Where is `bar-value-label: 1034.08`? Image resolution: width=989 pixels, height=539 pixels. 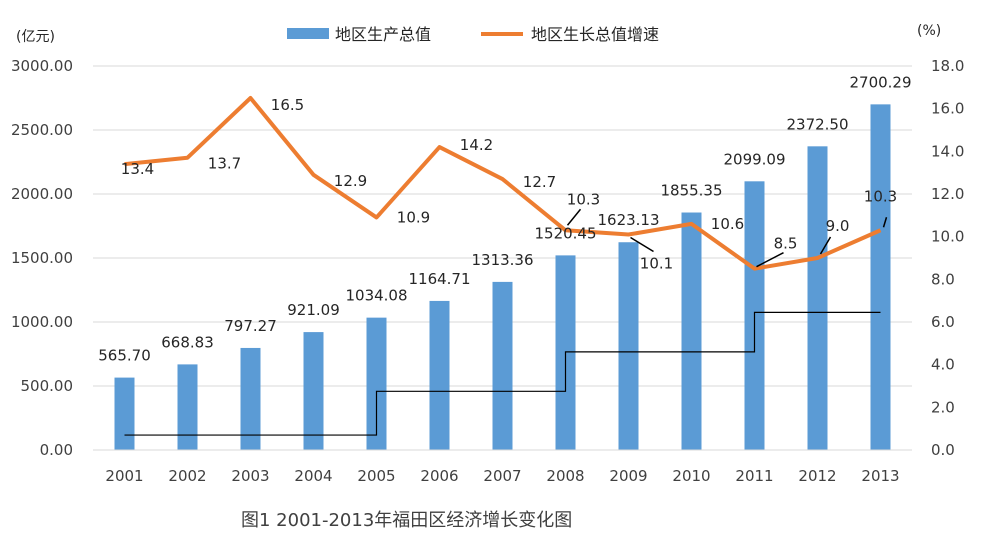 bar-value-label: 1034.08 is located at coordinates (376, 296).